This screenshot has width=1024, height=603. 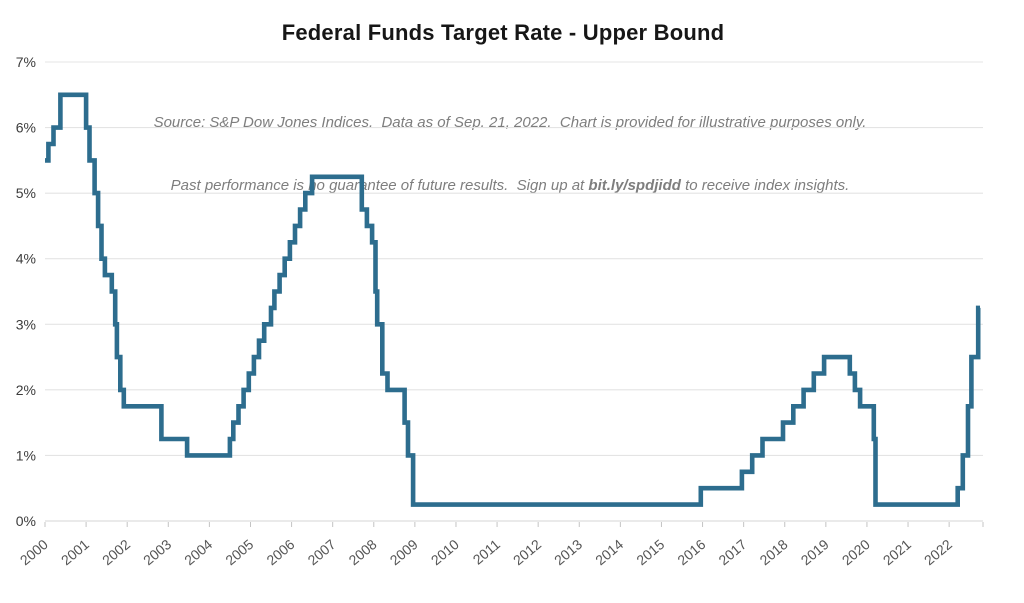 I want to click on y-axis-label: 6%, so click(x=26, y=128).